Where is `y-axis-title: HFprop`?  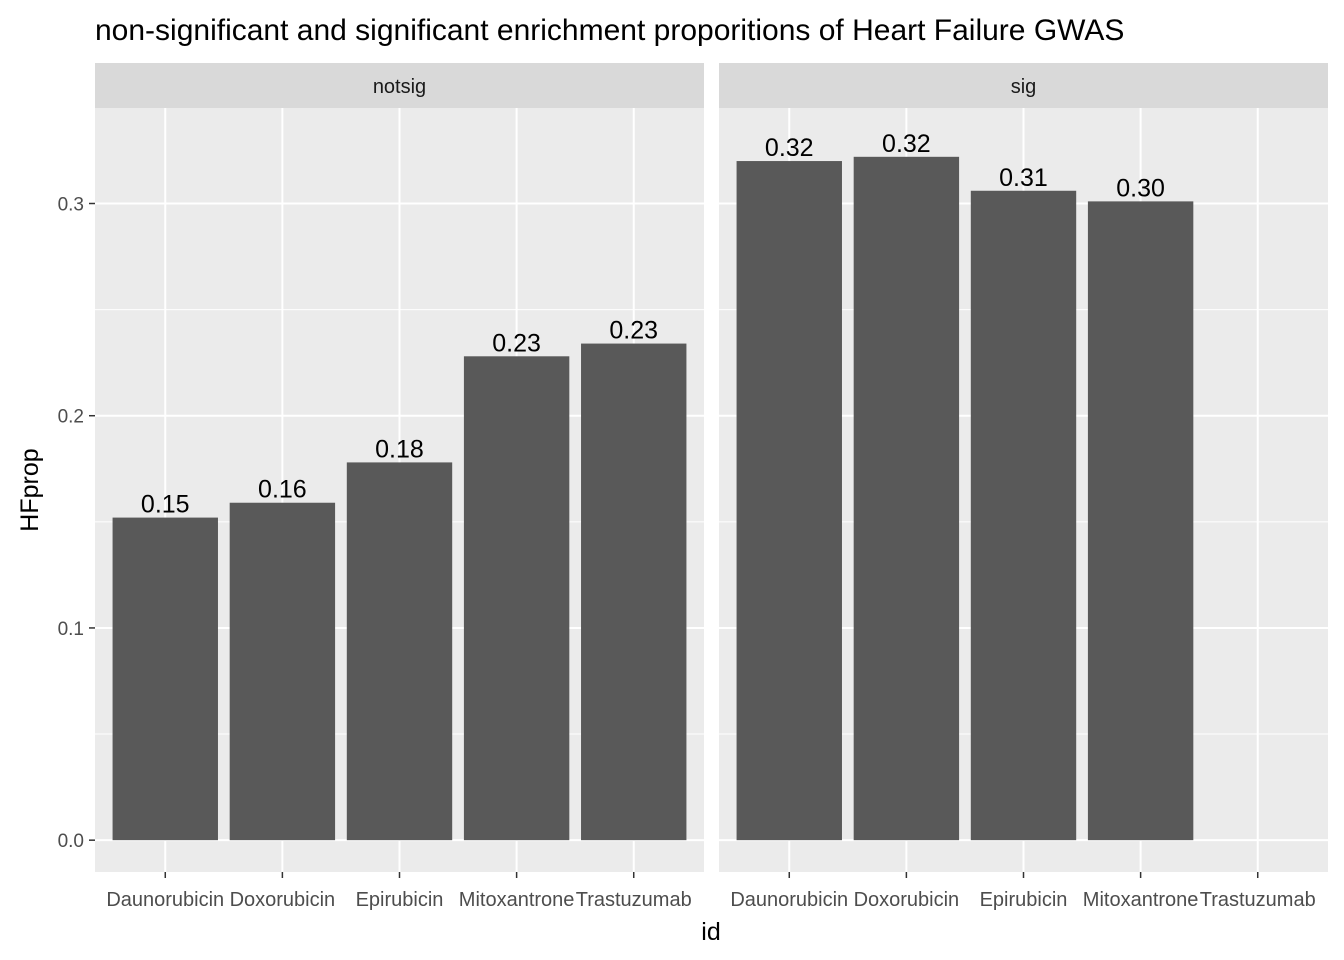 y-axis-title: HFprop is located at coordinates (30, 489).